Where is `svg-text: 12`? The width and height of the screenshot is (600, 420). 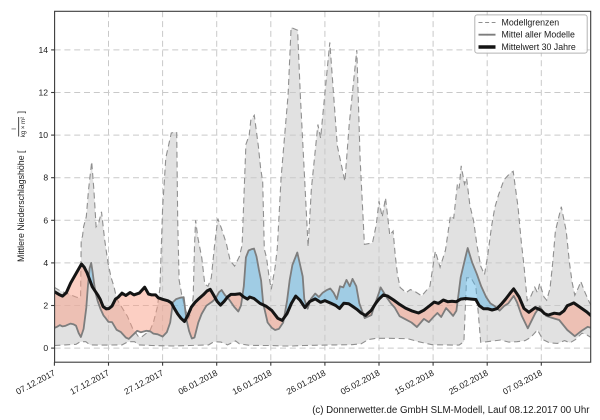 svg-text: 12 is located at coordinates (44, 93).